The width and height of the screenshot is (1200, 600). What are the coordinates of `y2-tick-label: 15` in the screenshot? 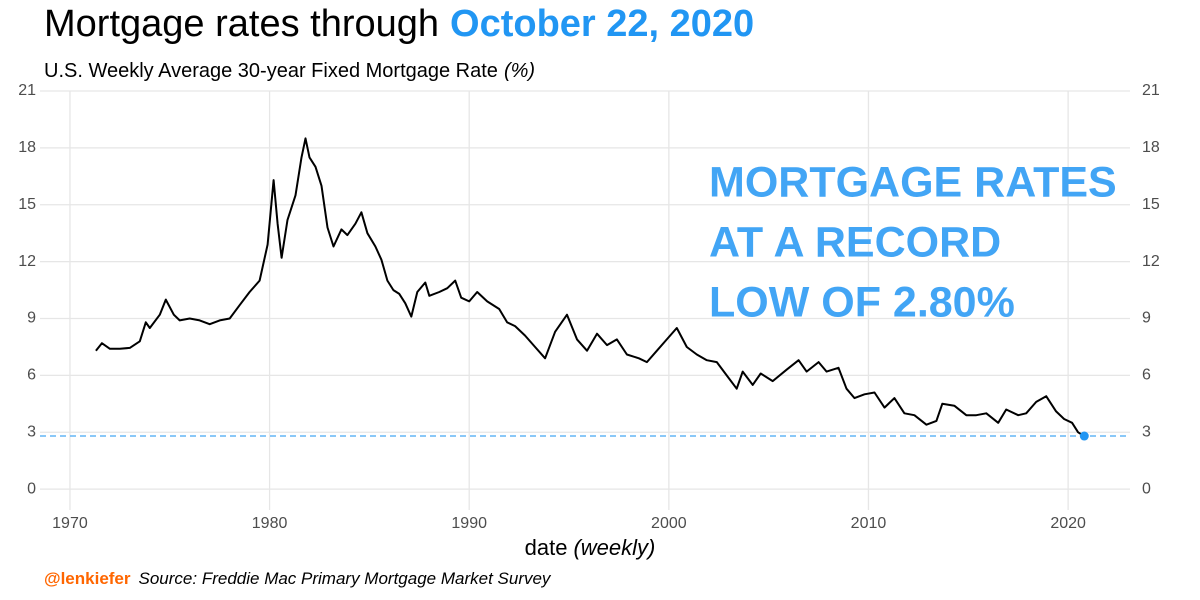 It's located at (1151, 204).